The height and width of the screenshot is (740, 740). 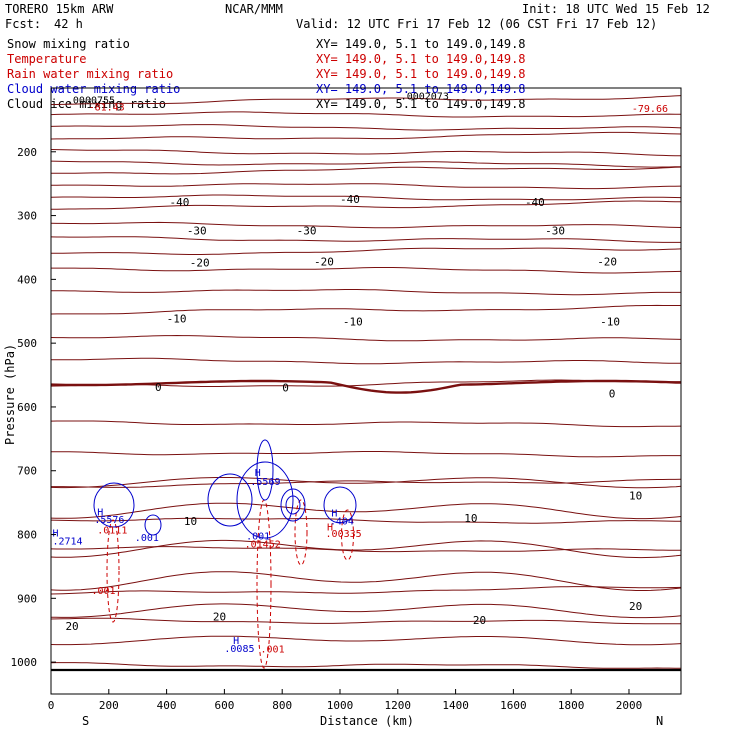 What do you see at coordinates (46, 59) in the screenshot?
I see `field-name: Temperature` at bounding box center [46, 59].